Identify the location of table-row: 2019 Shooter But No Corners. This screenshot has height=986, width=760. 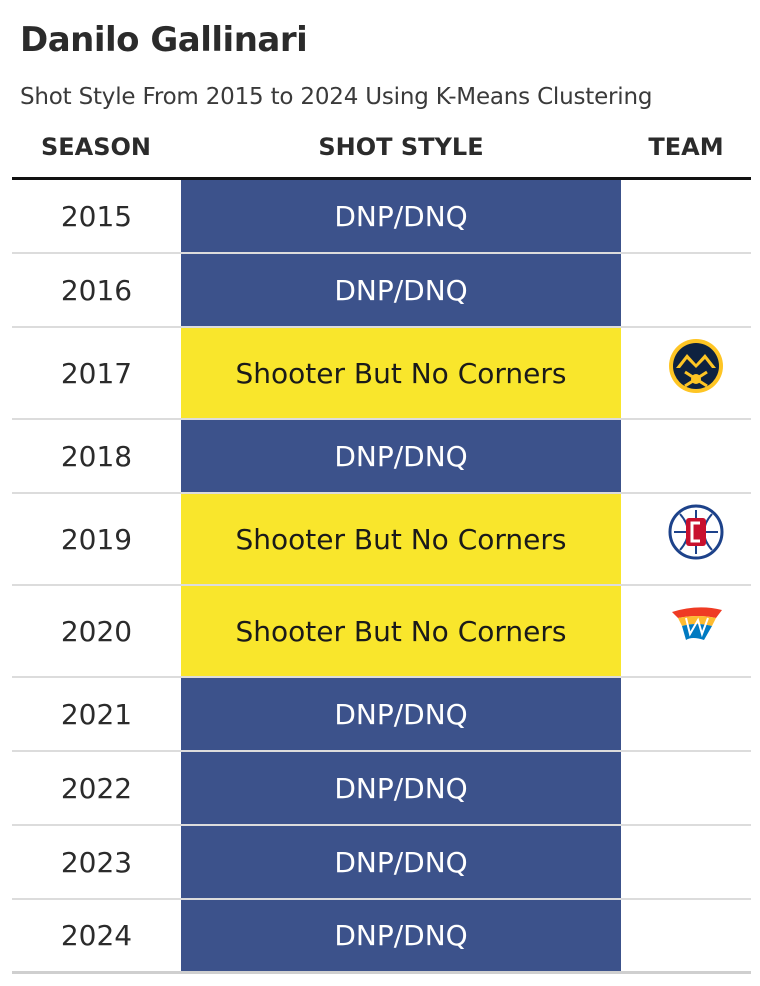
(381, 540).